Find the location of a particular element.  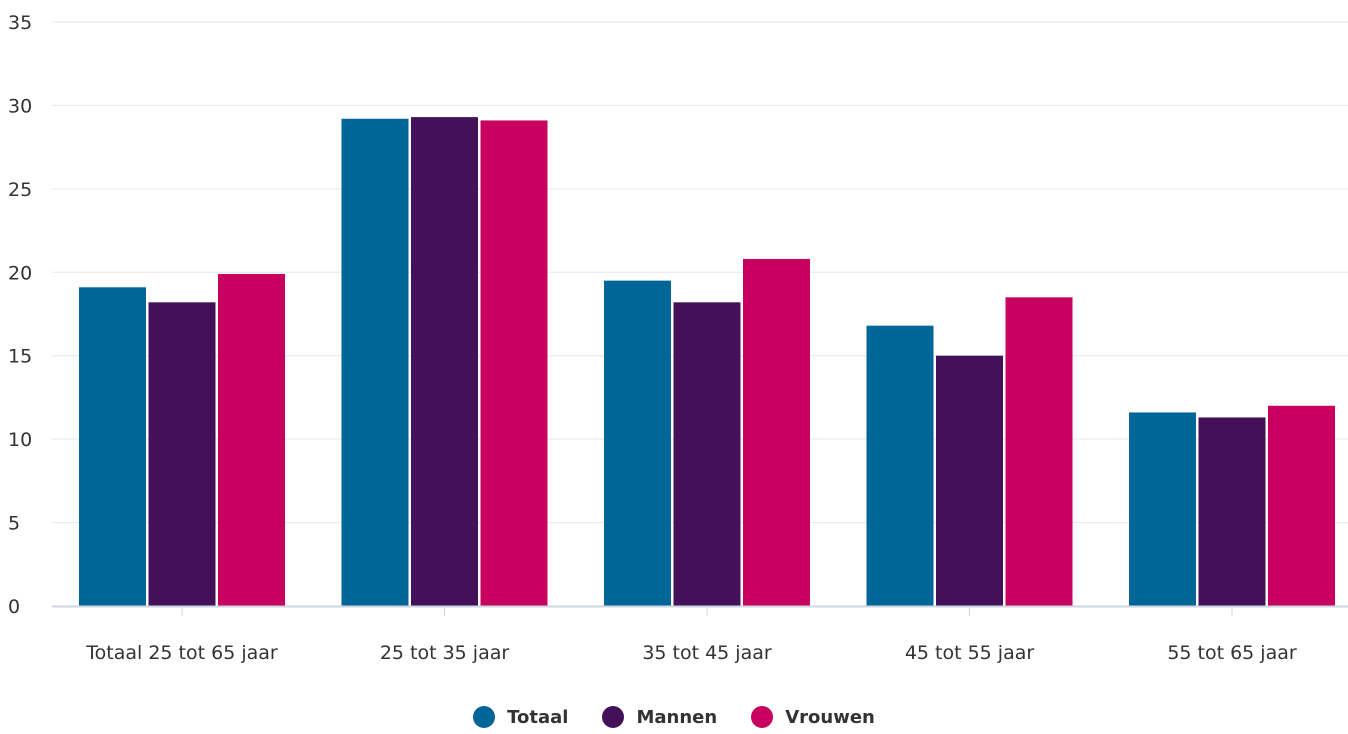

y-tick-label-30: 30 is located at coordinates (20, 106).